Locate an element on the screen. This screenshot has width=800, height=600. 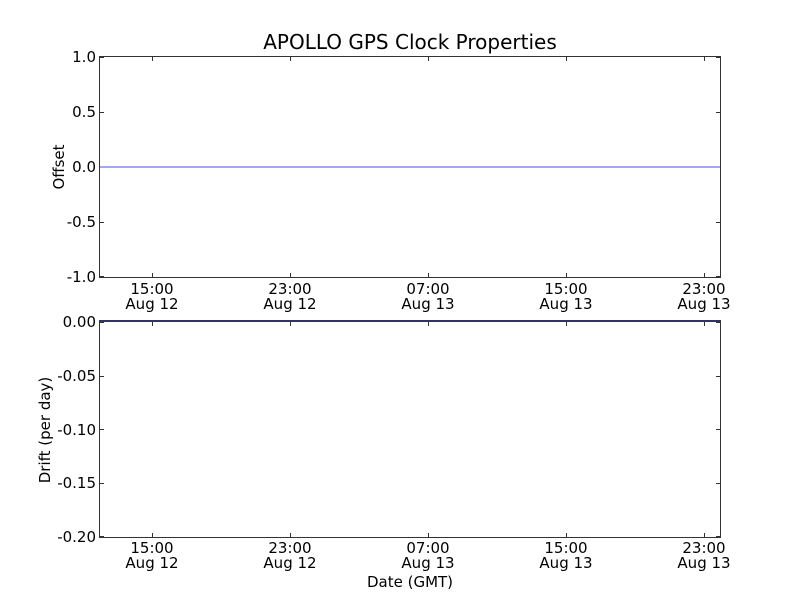
ytick-label: -0.05 is located at coordinates (76, 376).